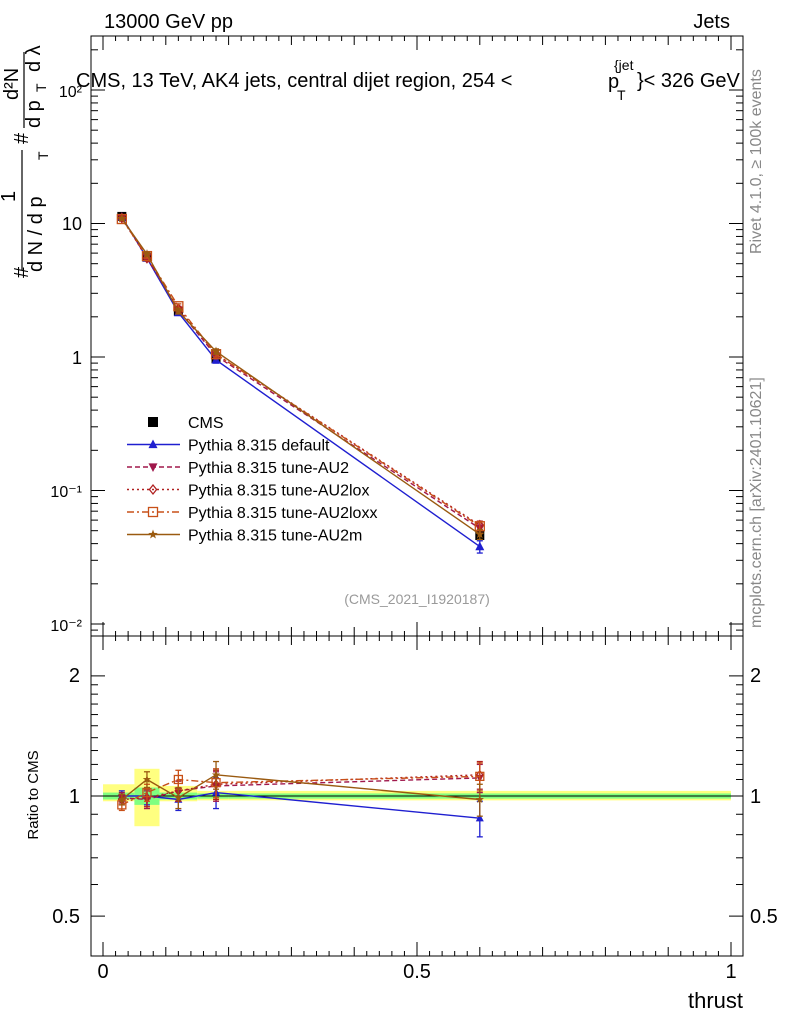  Describe the element at coordinates (12, 84) in the screenshot. I see `y-label-d2n: d²N` at that location.